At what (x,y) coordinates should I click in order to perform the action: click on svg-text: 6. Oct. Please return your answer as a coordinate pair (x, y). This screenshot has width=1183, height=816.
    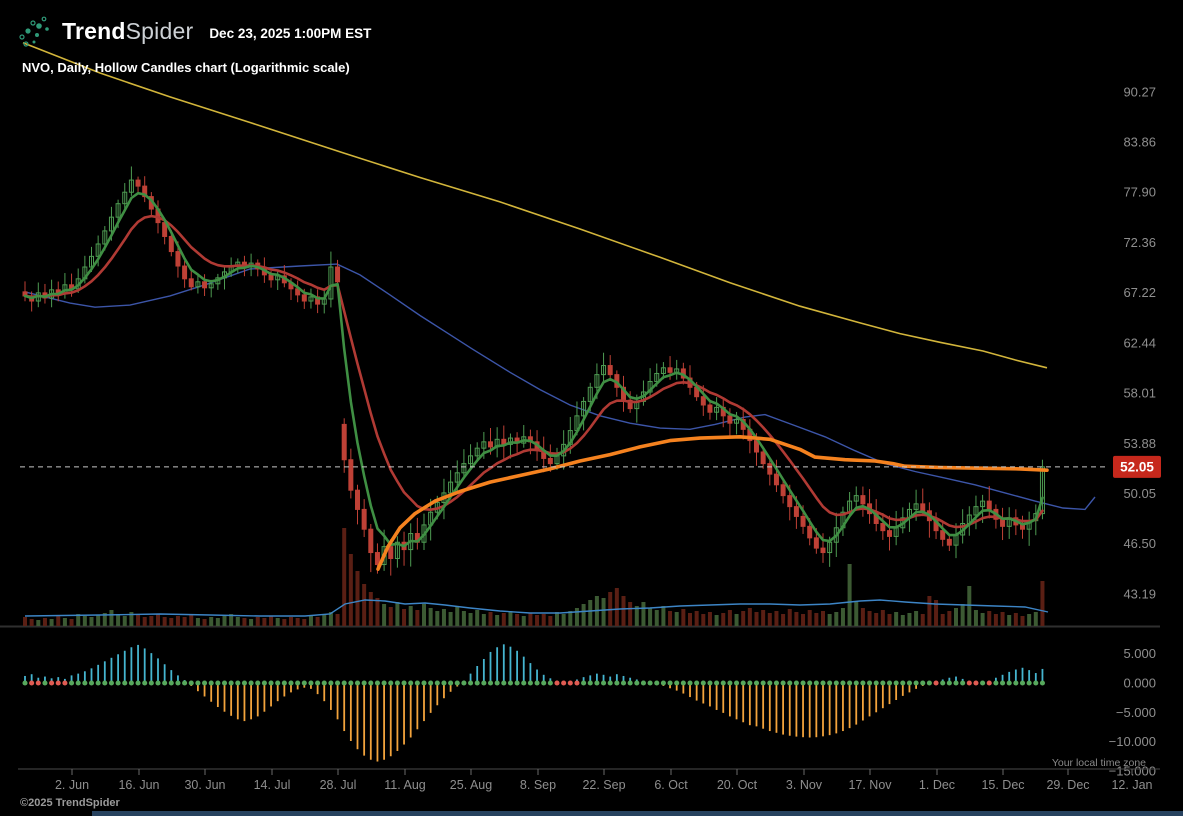
    Looking at the image, I should click on (671, 785).